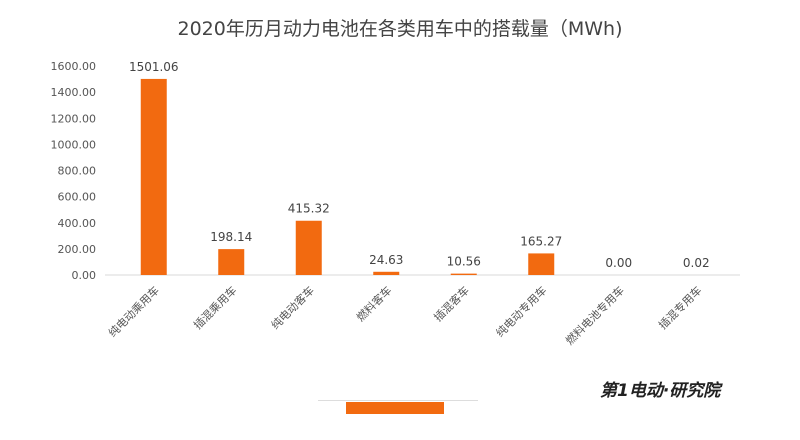  Describe the element at coordinates (680, 307) in the screenshot. I see `x-tick-label: 插混专用车` at that location.